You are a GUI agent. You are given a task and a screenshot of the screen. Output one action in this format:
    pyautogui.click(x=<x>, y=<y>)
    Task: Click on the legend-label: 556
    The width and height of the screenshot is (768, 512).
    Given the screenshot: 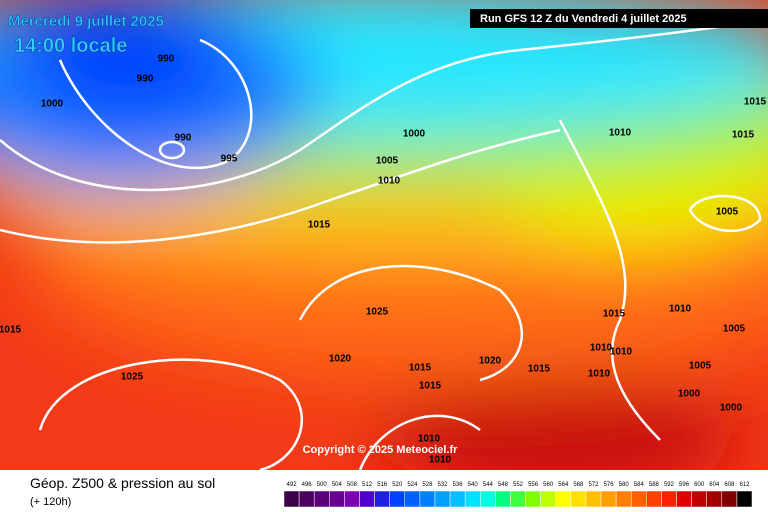 What is the action you would take?
    pyautogui.click(x=533, y=485)
    